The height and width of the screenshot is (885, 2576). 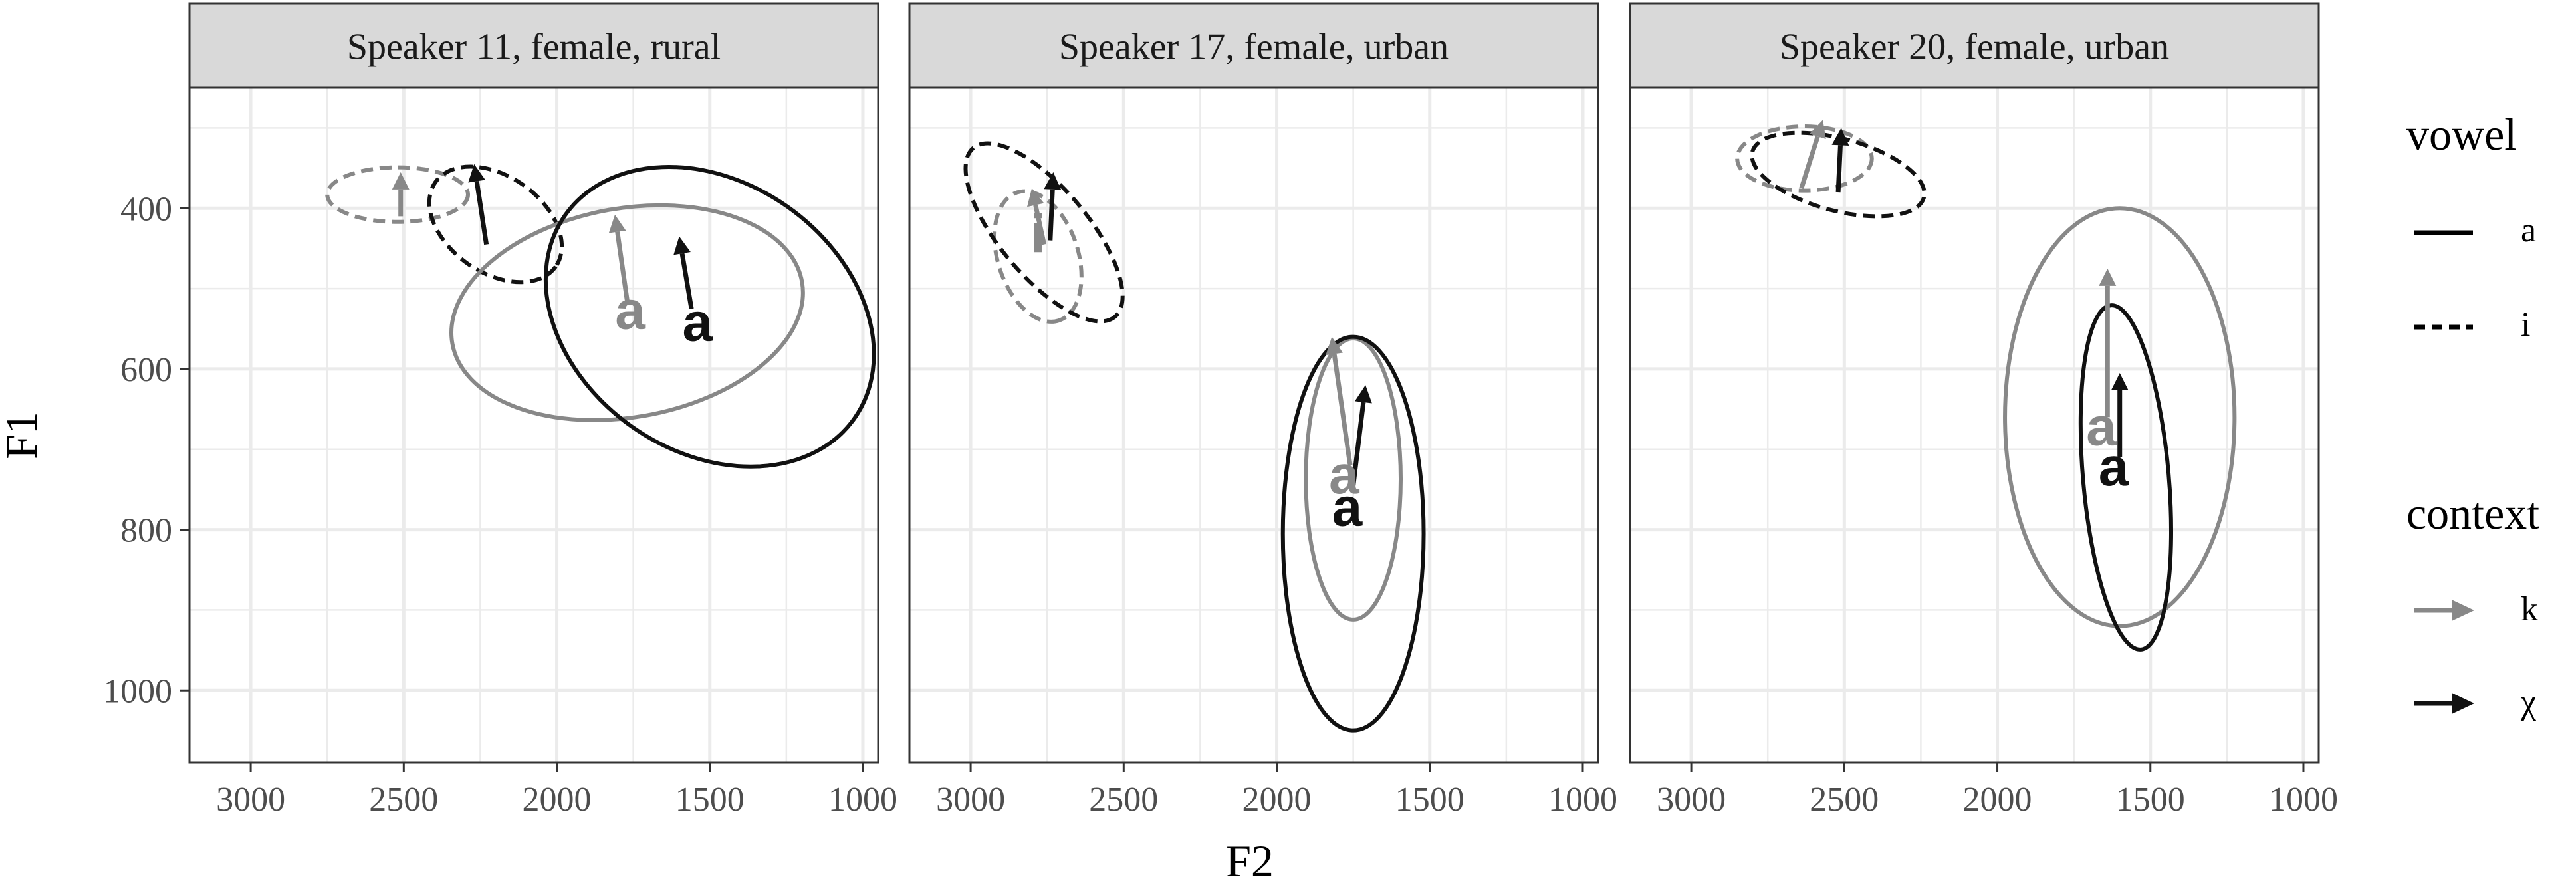 What do you see at coordinates (146, 531) in the screenshot?
I see `y-tick-label: 800` at bounding box center [146, 531].